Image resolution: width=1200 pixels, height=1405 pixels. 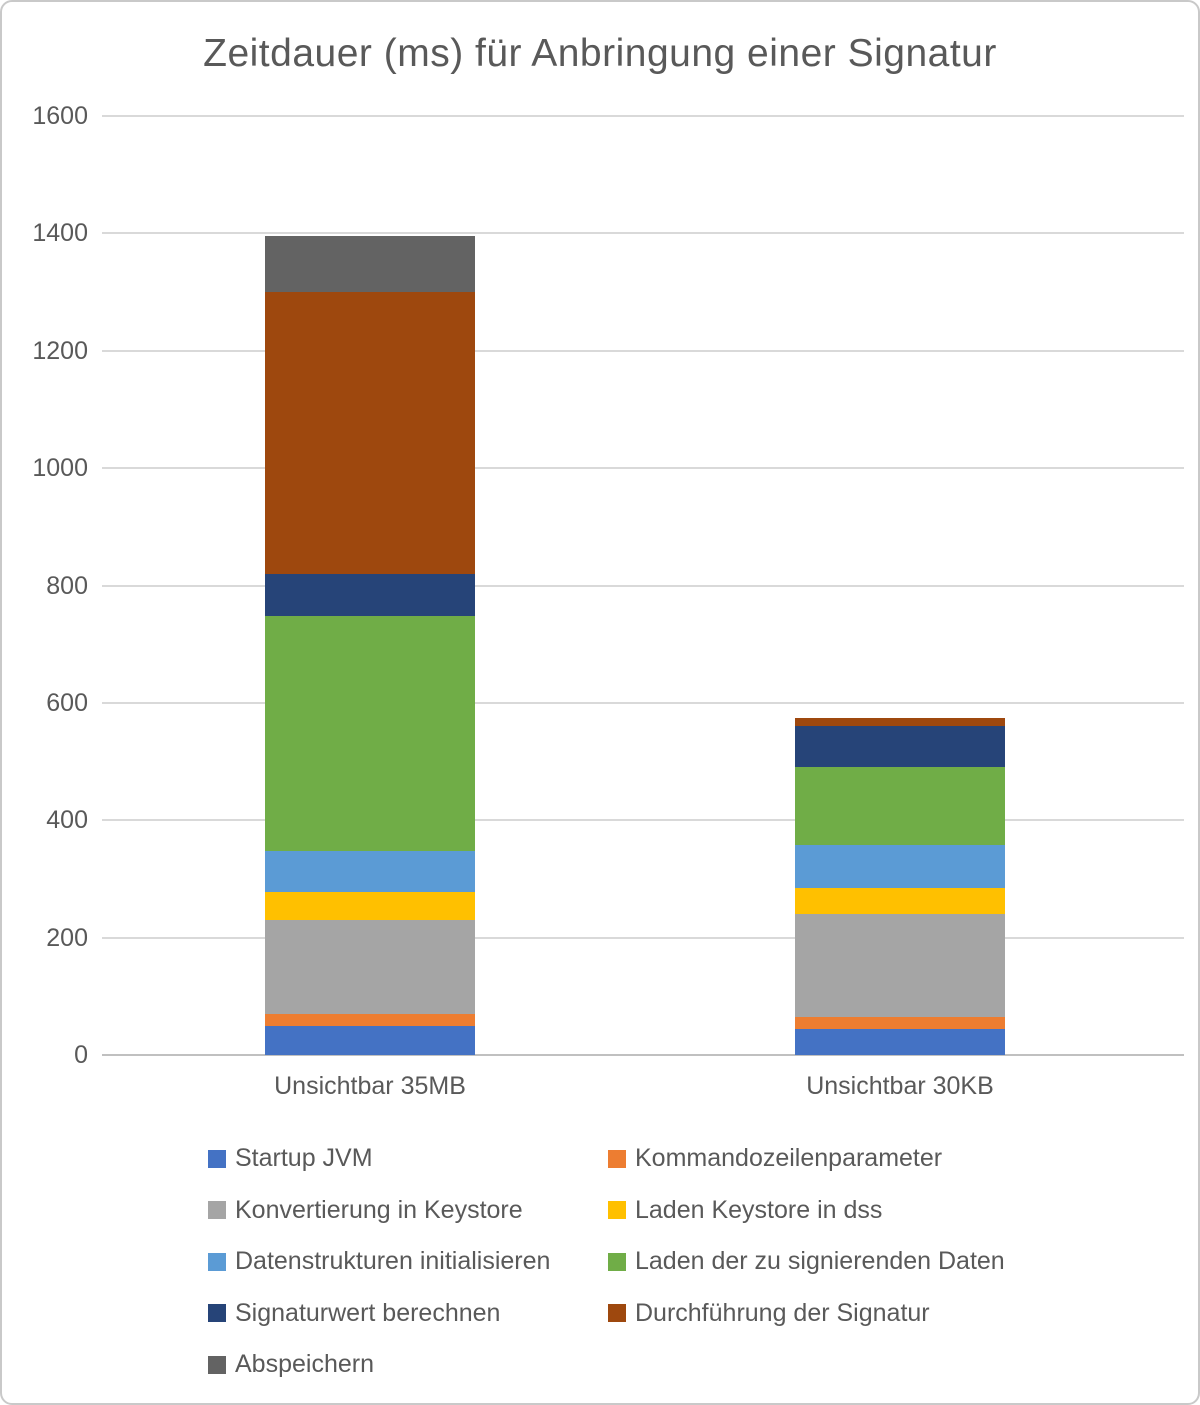 I want to click on legend-item: Konvertierung in Keystore, so click(x=408, y=1210).